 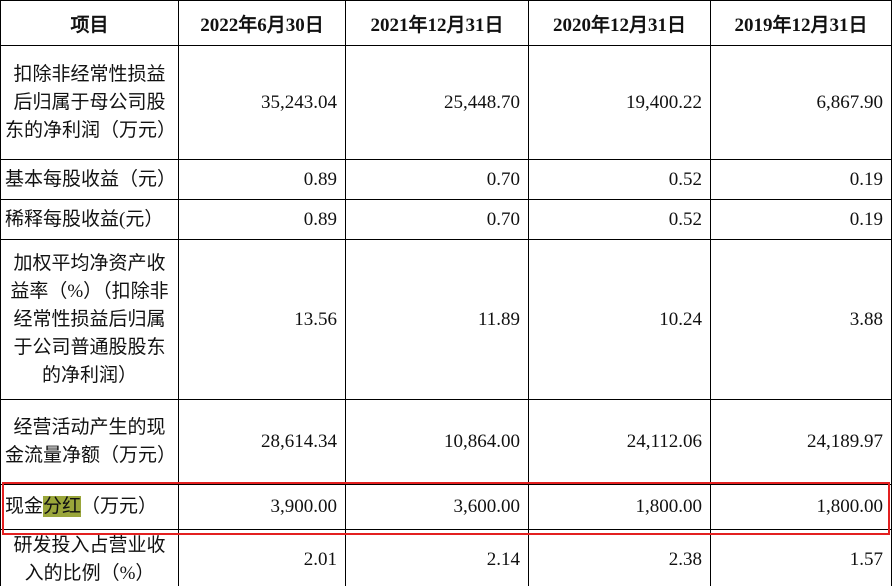 I want to click on value-cell: 24,189.97, so click(x=801, y=442).